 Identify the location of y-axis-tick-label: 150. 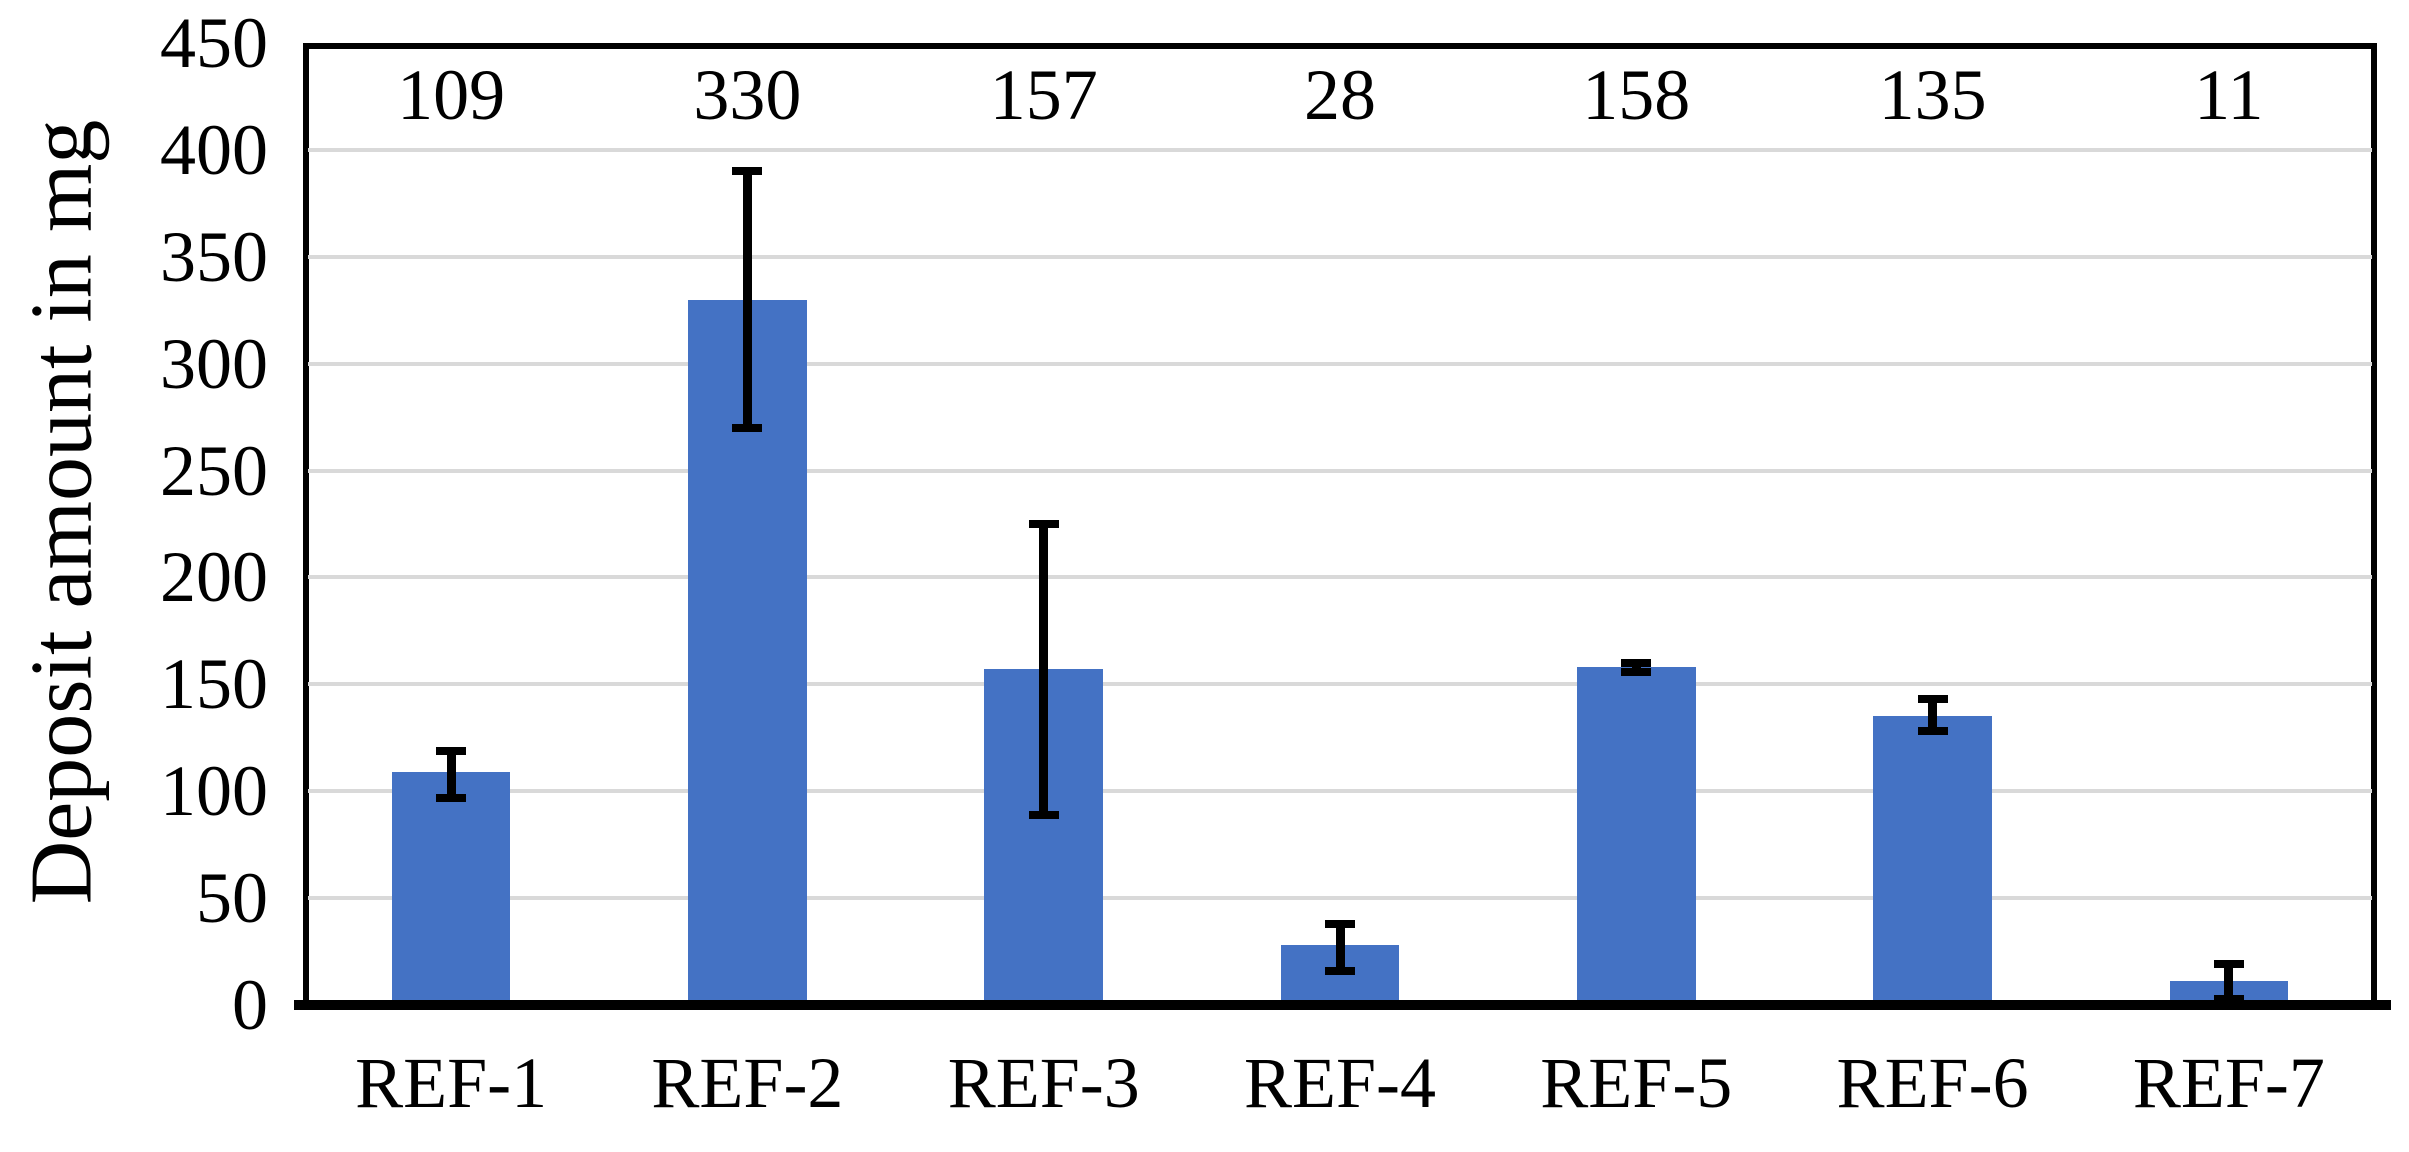
(214, 684).